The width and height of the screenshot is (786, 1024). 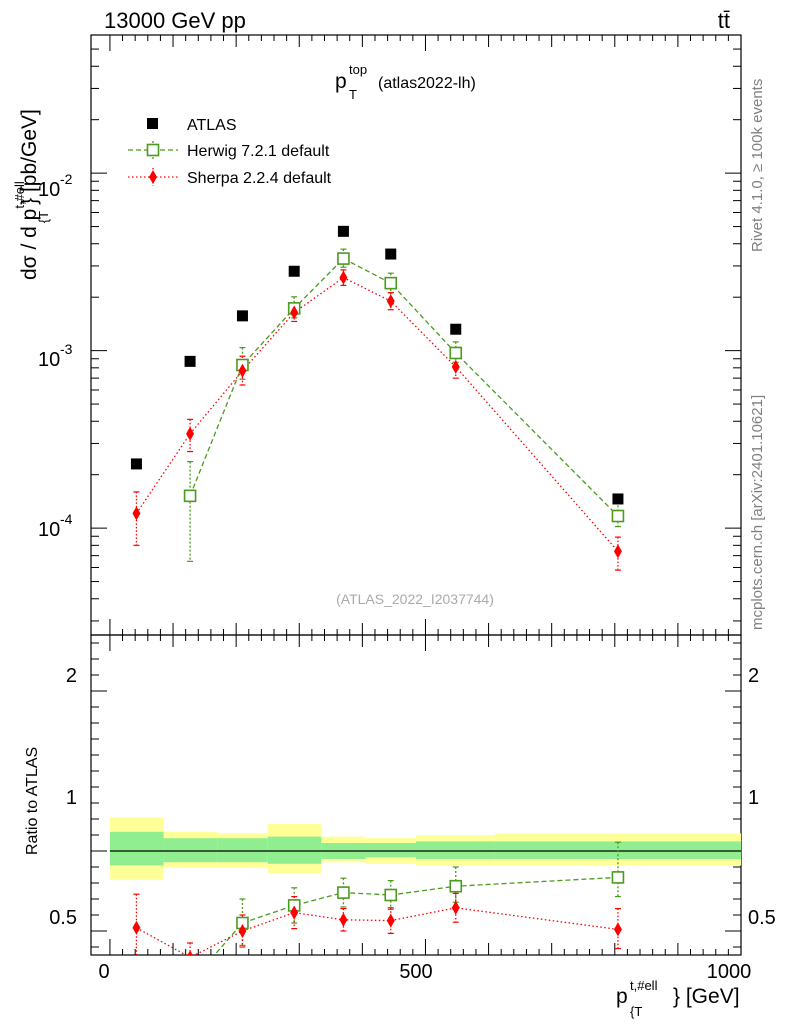 I want to click on y-tick-label-exp: -4, so click(x=66, y=519).